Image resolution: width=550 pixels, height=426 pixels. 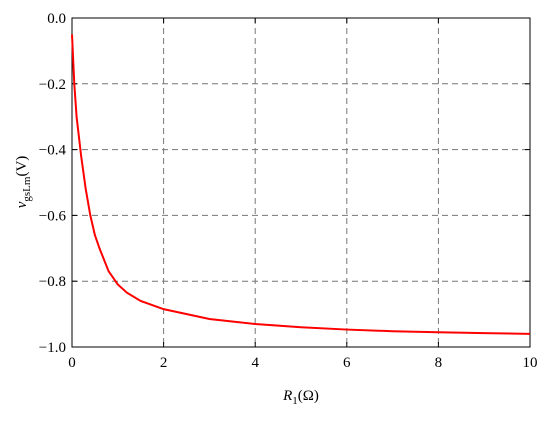 I want to click on x-axis-label: R1(Ω), so click(x=300, y=397).